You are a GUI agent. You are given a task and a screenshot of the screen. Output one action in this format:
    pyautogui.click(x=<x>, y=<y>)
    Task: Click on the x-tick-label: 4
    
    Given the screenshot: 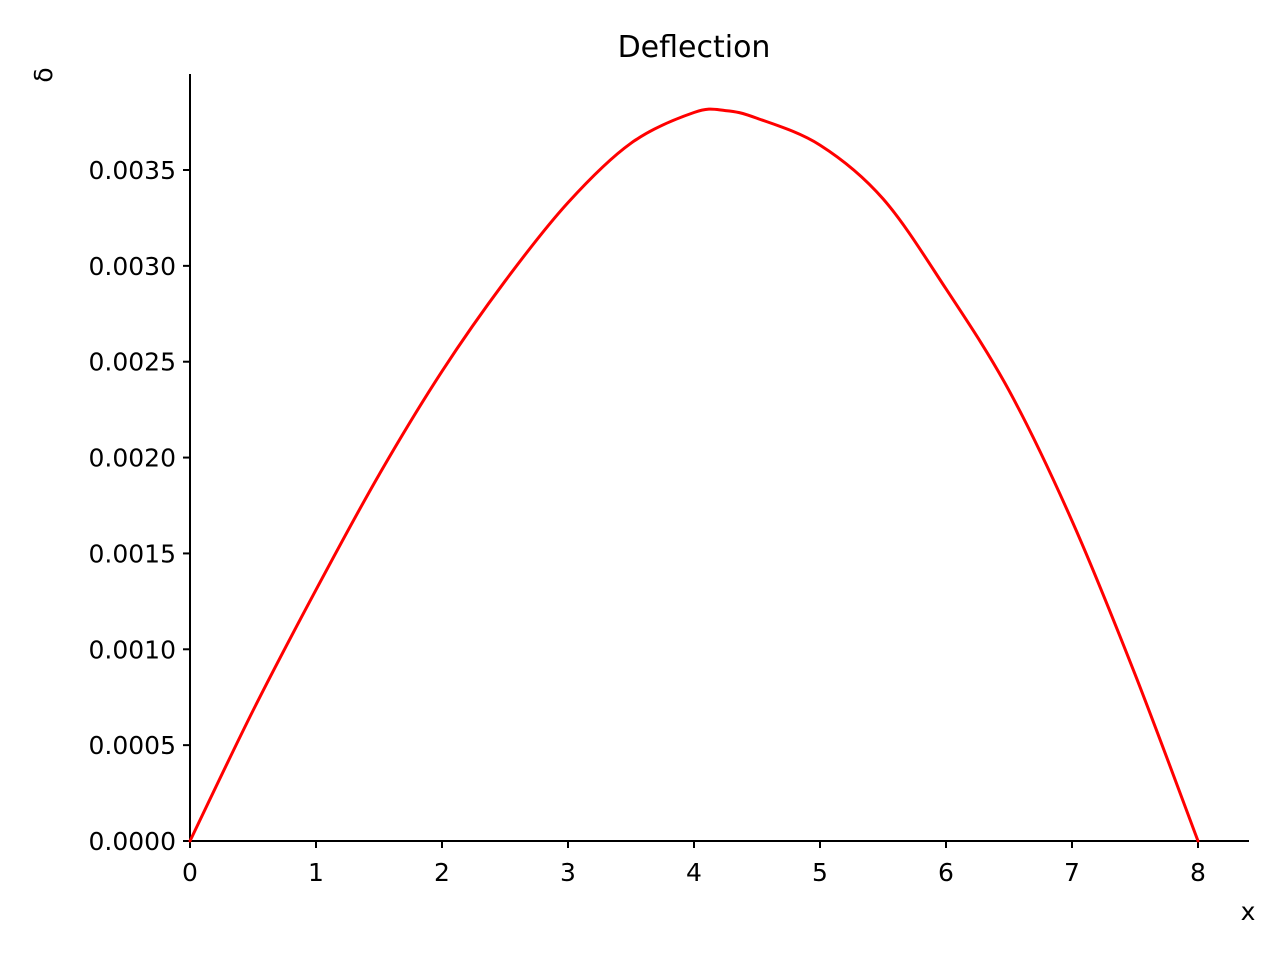 What is the action you would take?
    pyautogui.click(x=694, y=872)
    